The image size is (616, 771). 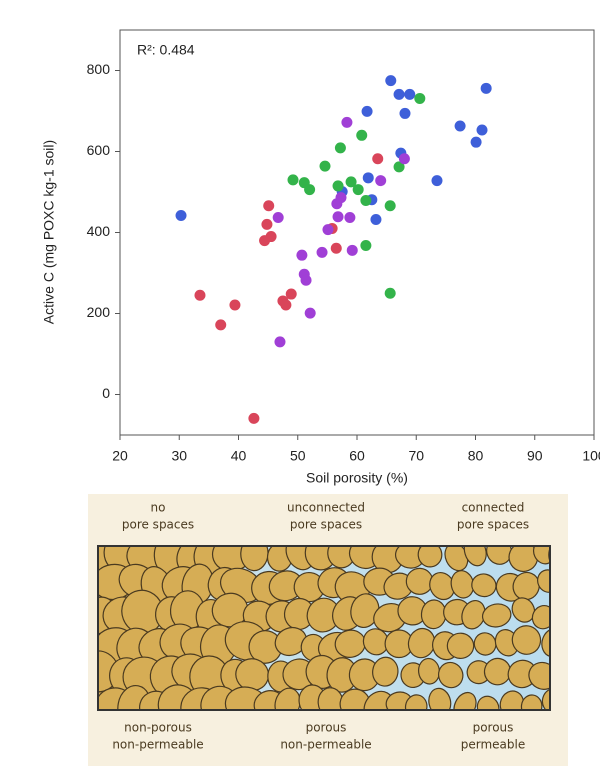 What do you see at coordinates (416, 456) in the screenshot?
I see `x-tick-label: 70` at bounding box center [416, 456].